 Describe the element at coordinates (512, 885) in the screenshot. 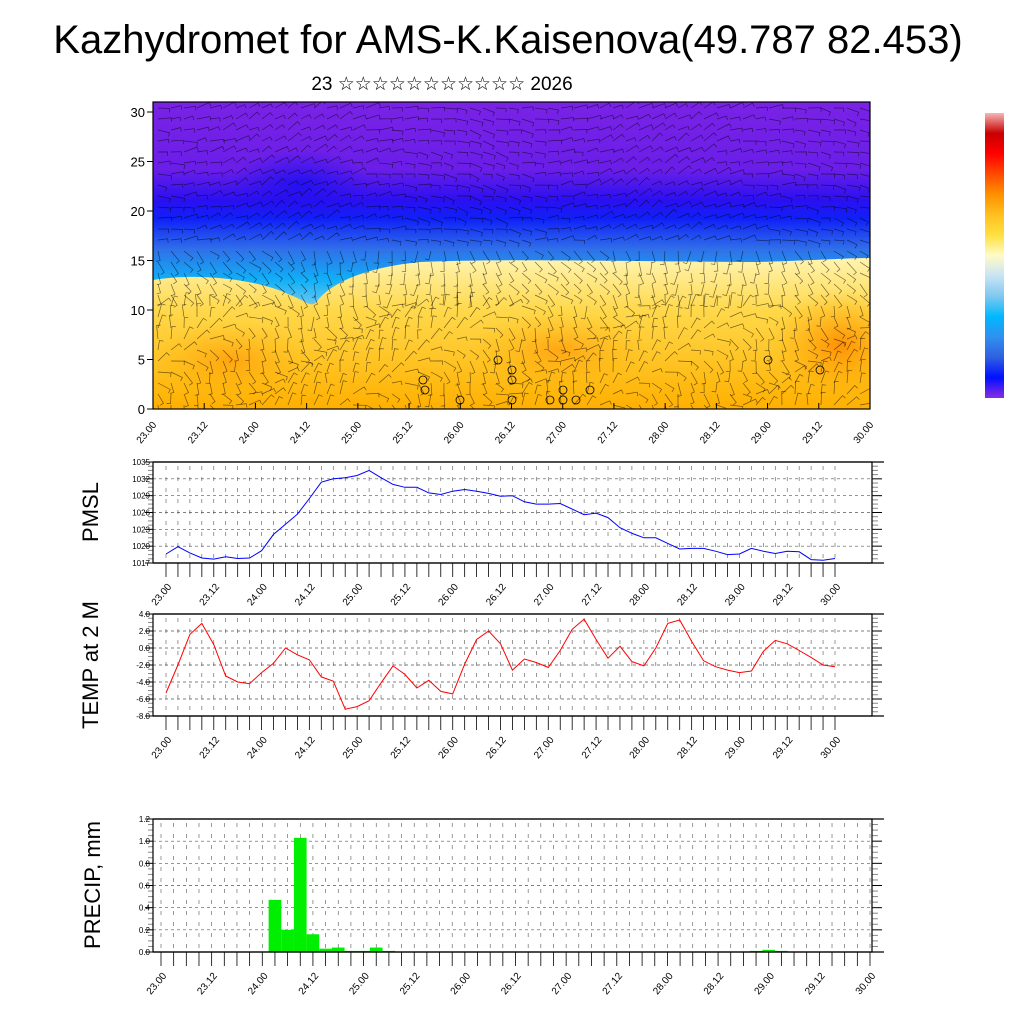

I see `plot-frame` at that location.